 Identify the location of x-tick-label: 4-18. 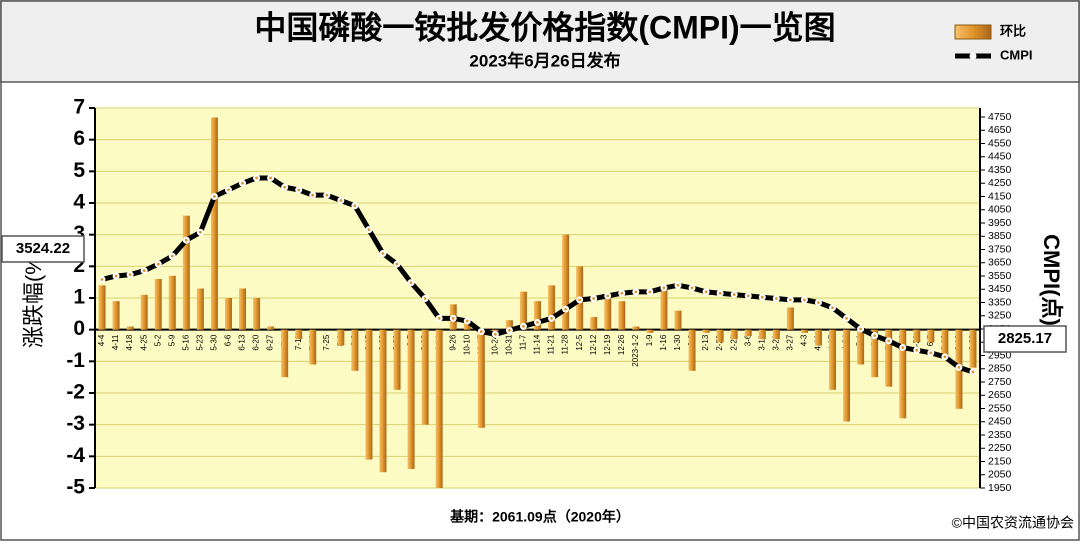
(129, 342).